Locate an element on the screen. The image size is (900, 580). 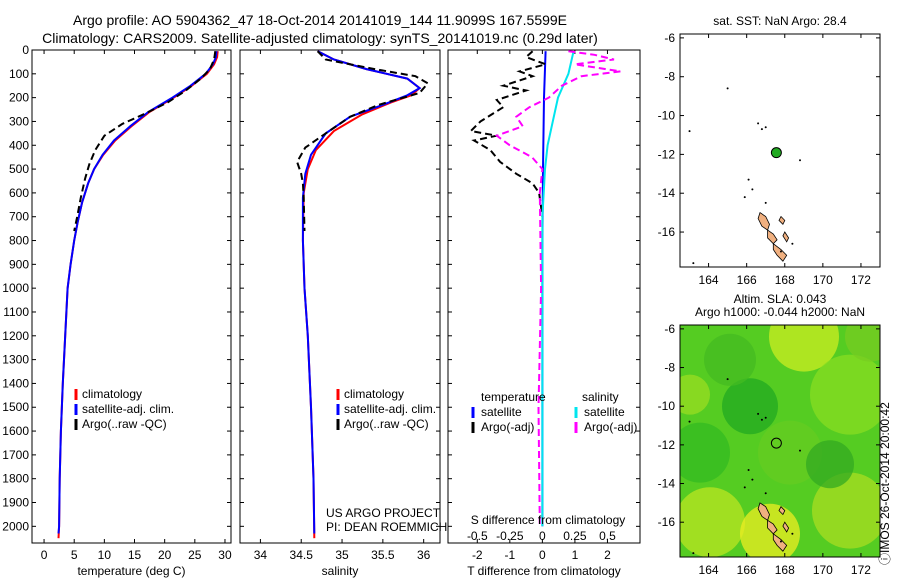
y-tick-label: -12 is located at coordinates (667, 445).